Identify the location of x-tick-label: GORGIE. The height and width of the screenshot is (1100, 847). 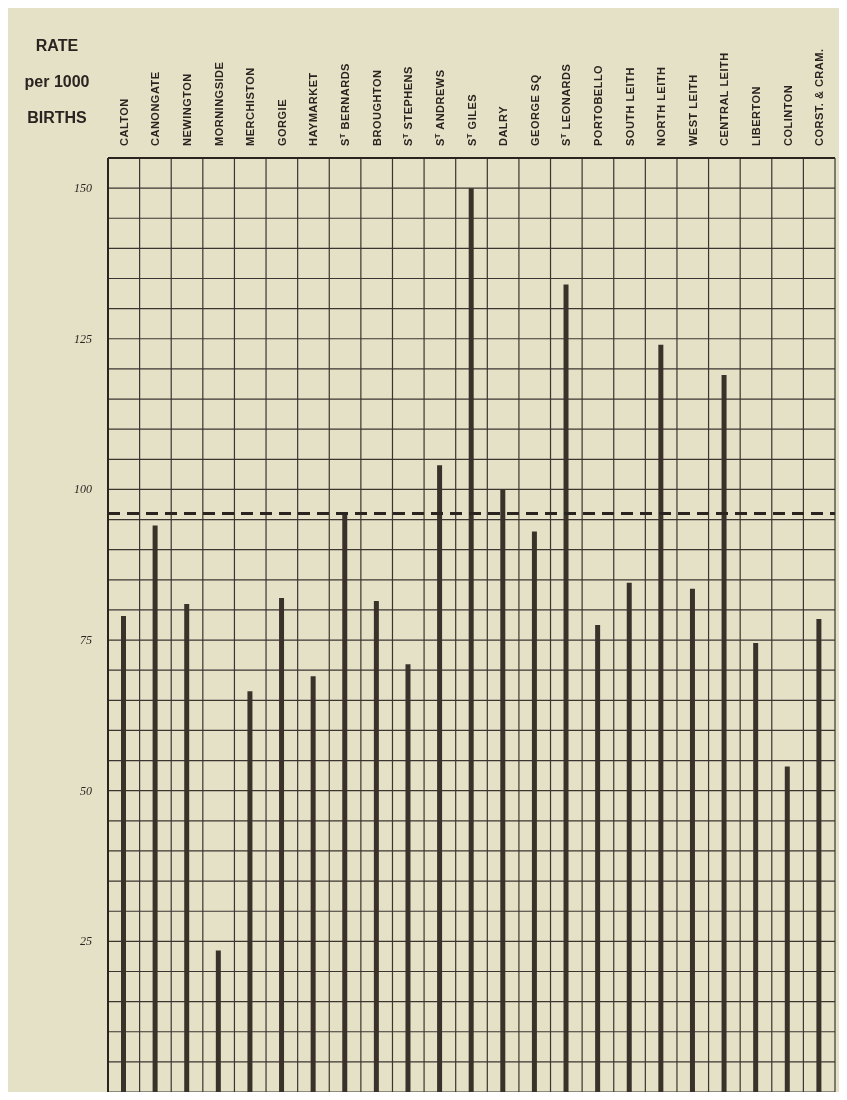
(281, 122).